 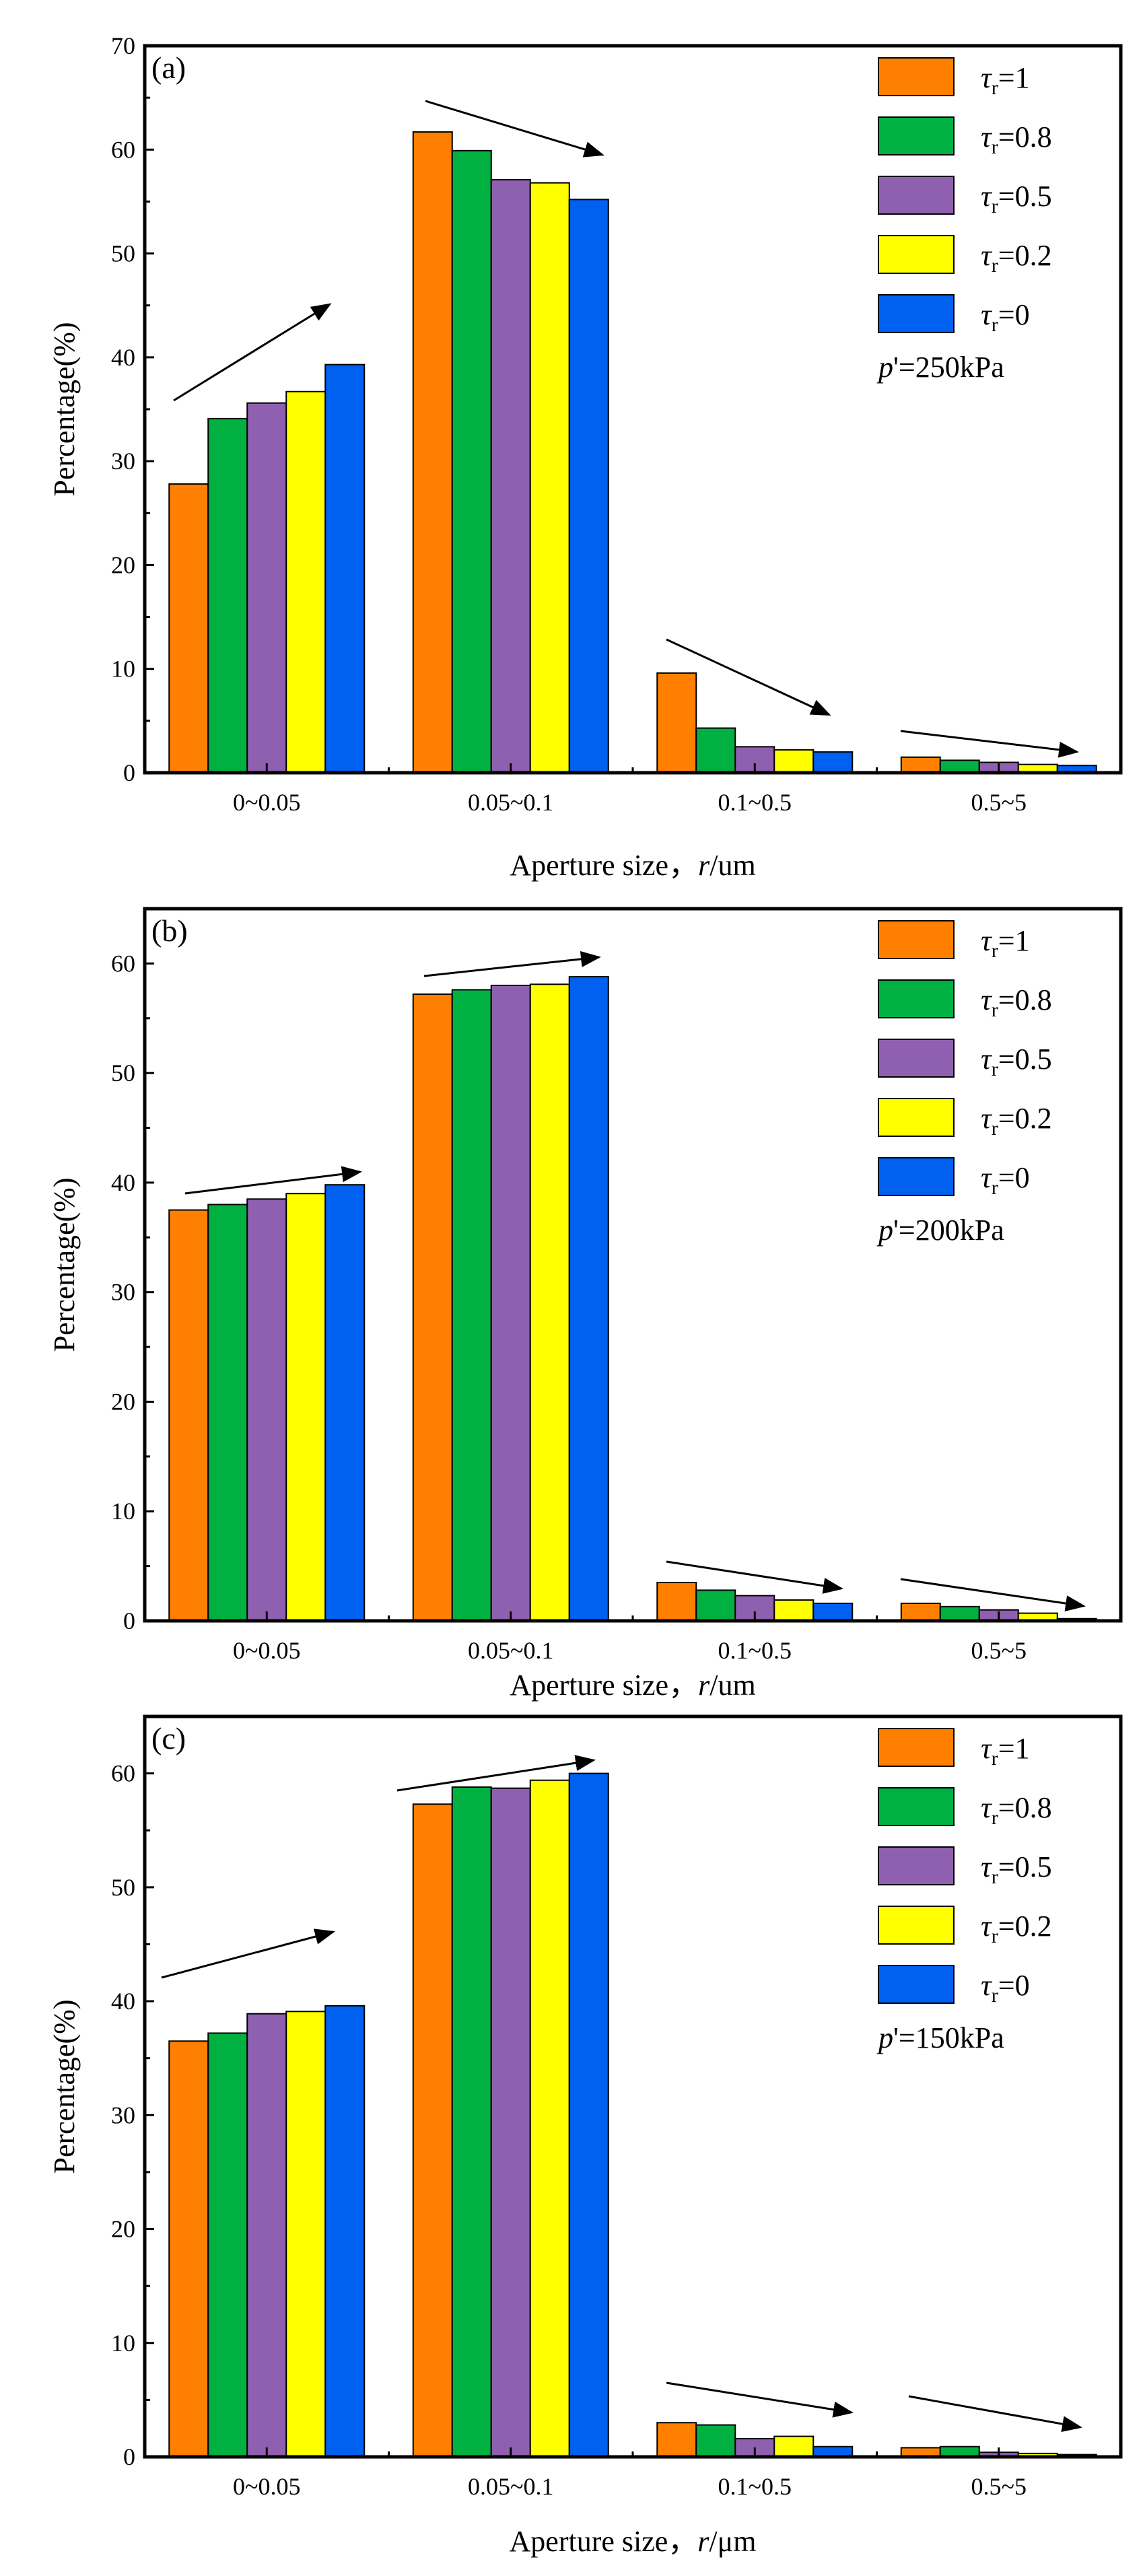 I want to click on bar-0.05~0.1-tau-0.5, so click(x=510, y=476).